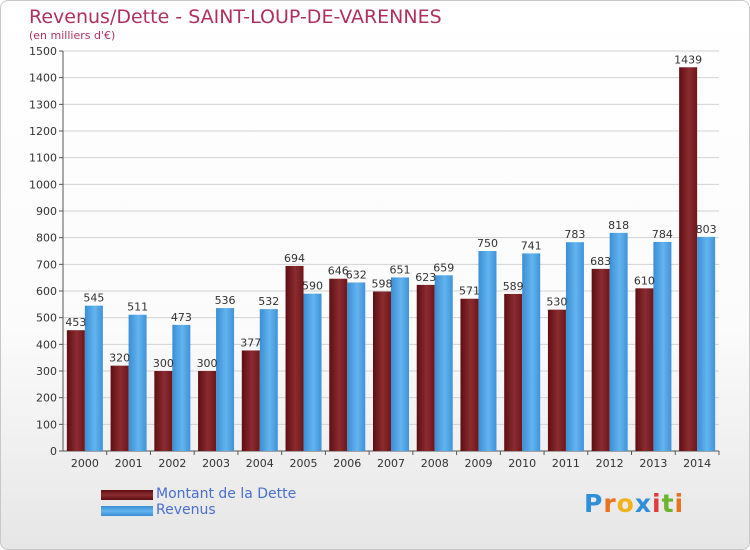 The height and width of the screenshot is (550, 750). I want to click on legend-swatch-revenue, so click(127, 511).